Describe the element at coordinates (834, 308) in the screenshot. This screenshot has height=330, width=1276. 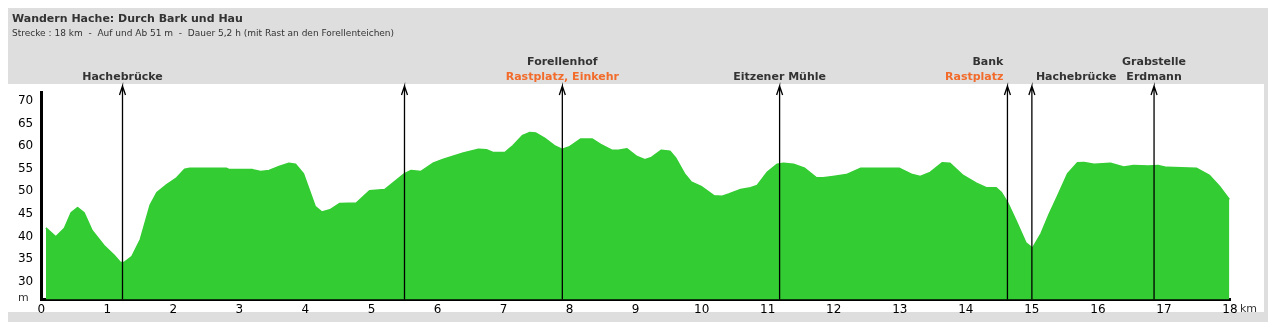
I see `x-tick-label: 12` at that location.